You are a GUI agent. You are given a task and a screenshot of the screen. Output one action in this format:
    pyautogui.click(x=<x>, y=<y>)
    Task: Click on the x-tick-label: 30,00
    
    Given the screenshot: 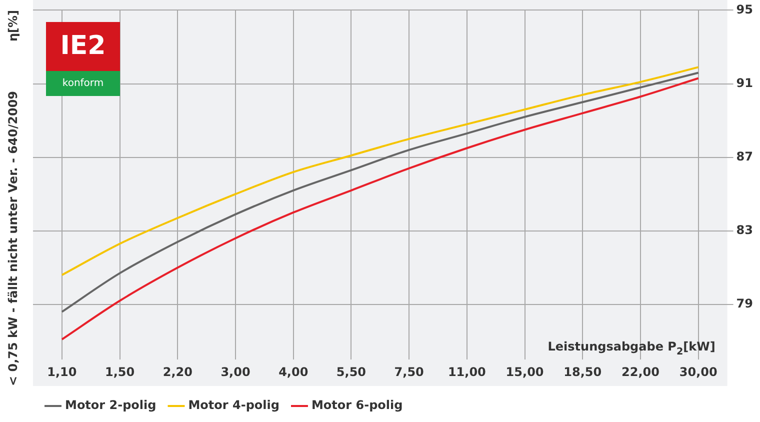 What is the action you would take?
    pyautogui.click(x=698, y=371)
    